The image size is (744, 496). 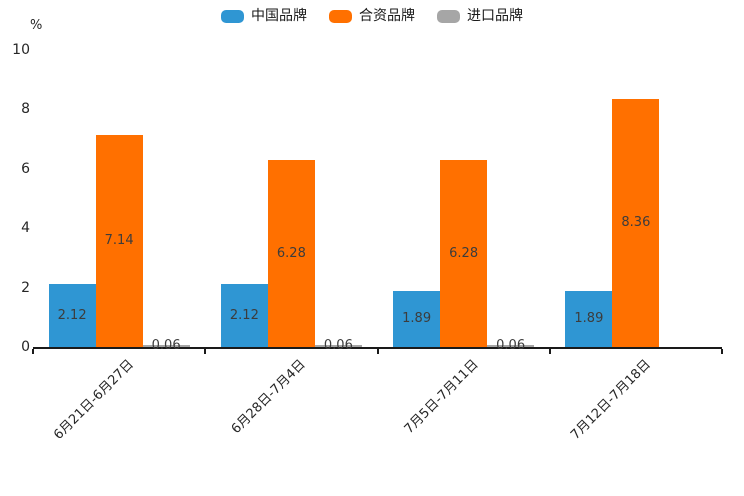 I want to click on legend-label: 中国品牌, so click(x=279, y=16).